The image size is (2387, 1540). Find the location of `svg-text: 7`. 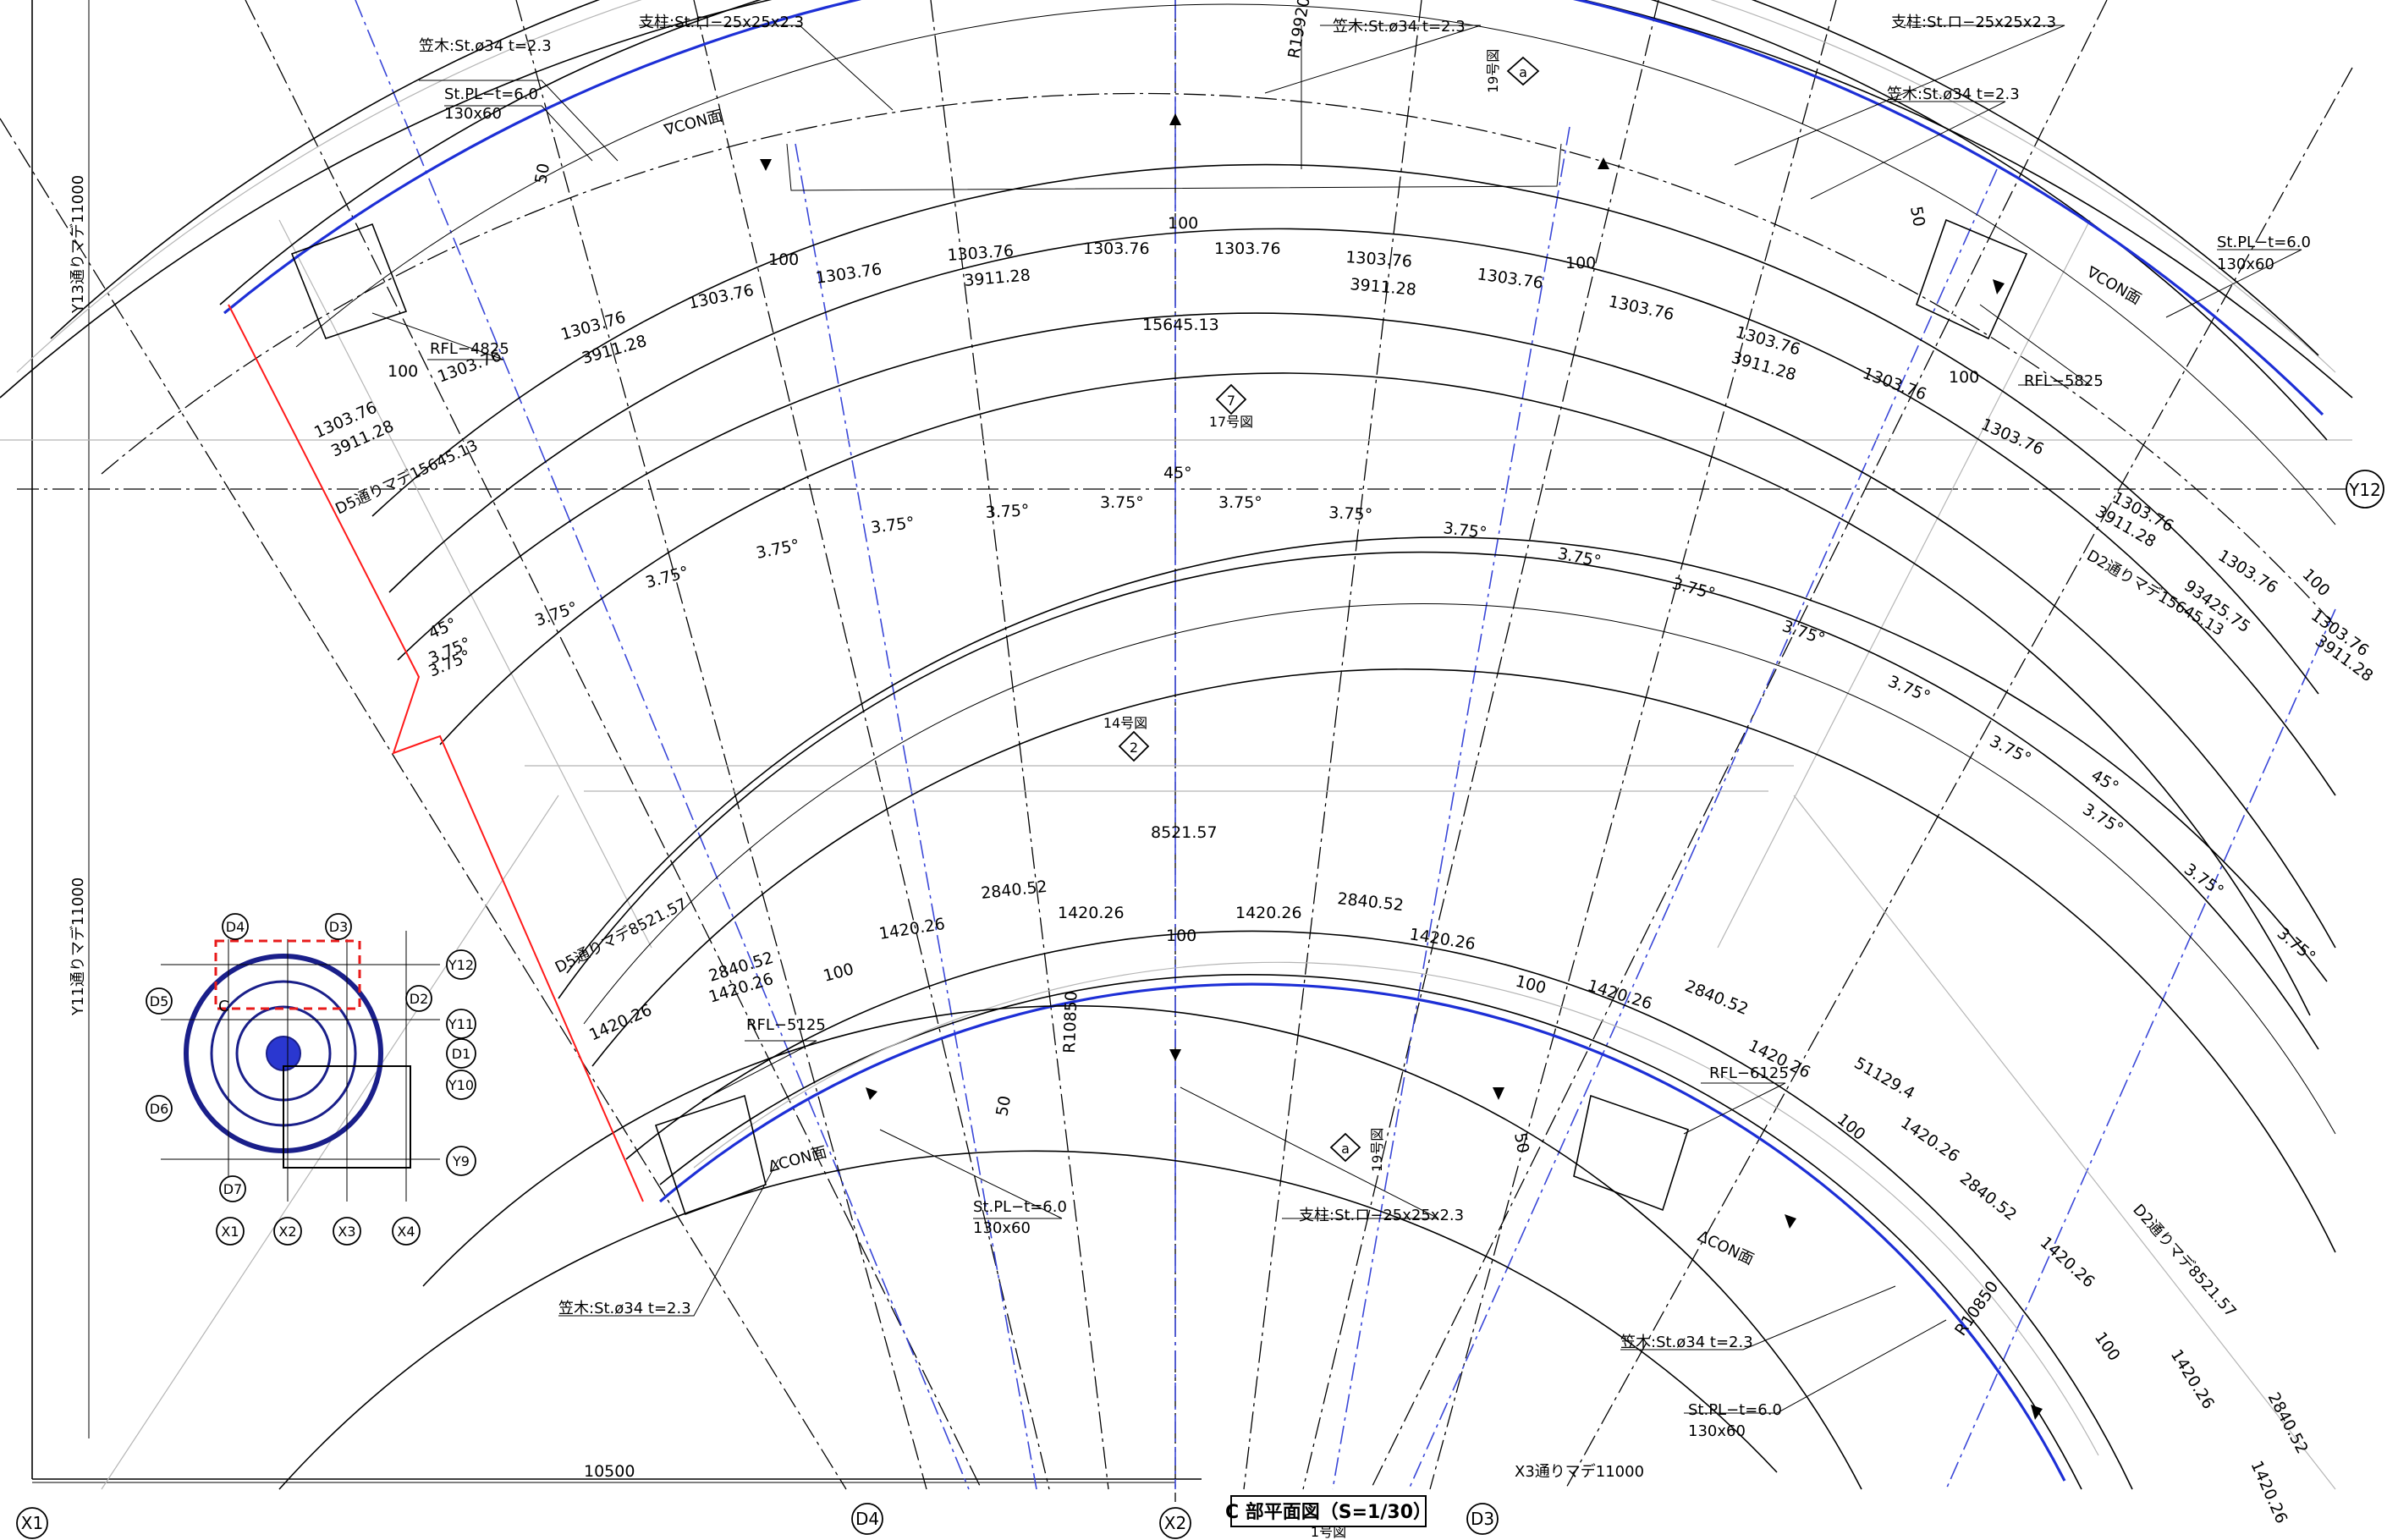

svg-text: 7 is located at coordinates (1231, 401).